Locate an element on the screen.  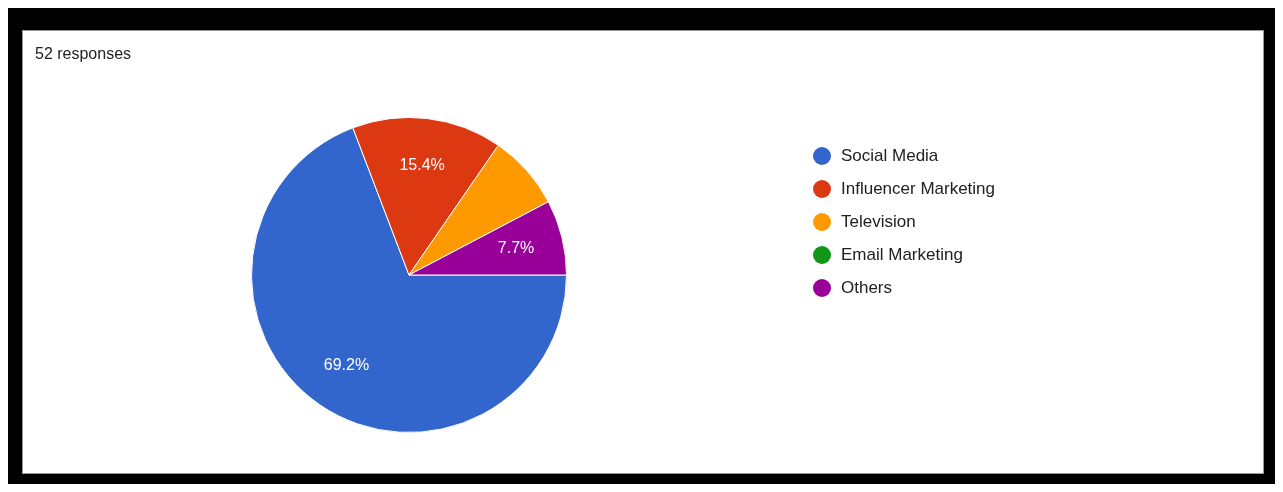
legend-label: Others is located at coordinates (867, 287).